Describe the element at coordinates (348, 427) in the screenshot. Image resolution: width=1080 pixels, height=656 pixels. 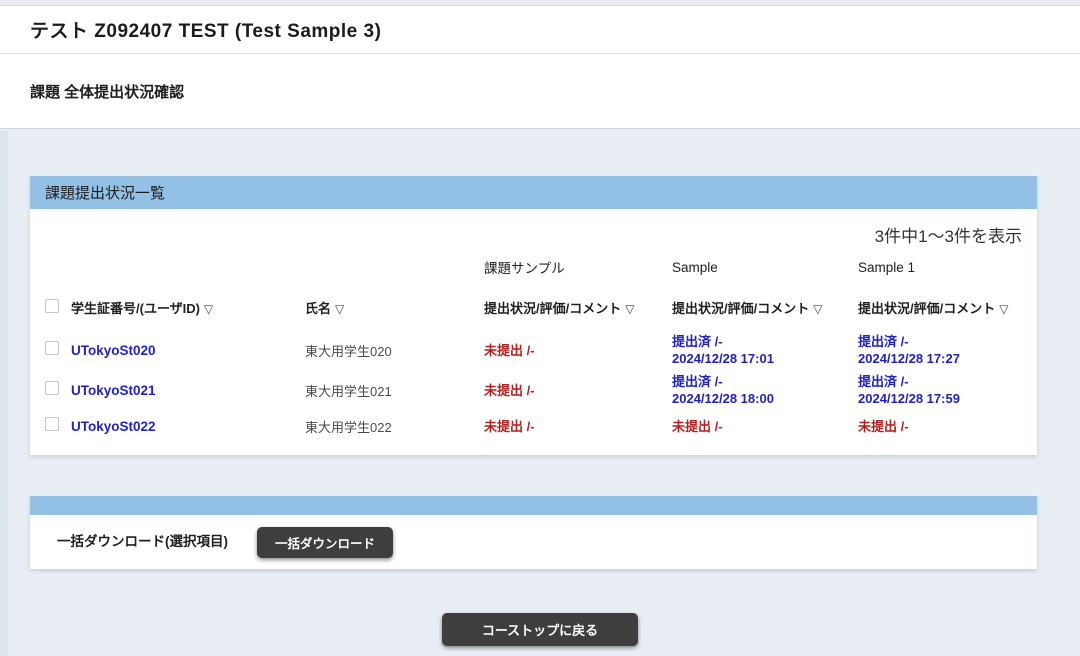
I see `student-name: 東大用学生022` at that location.